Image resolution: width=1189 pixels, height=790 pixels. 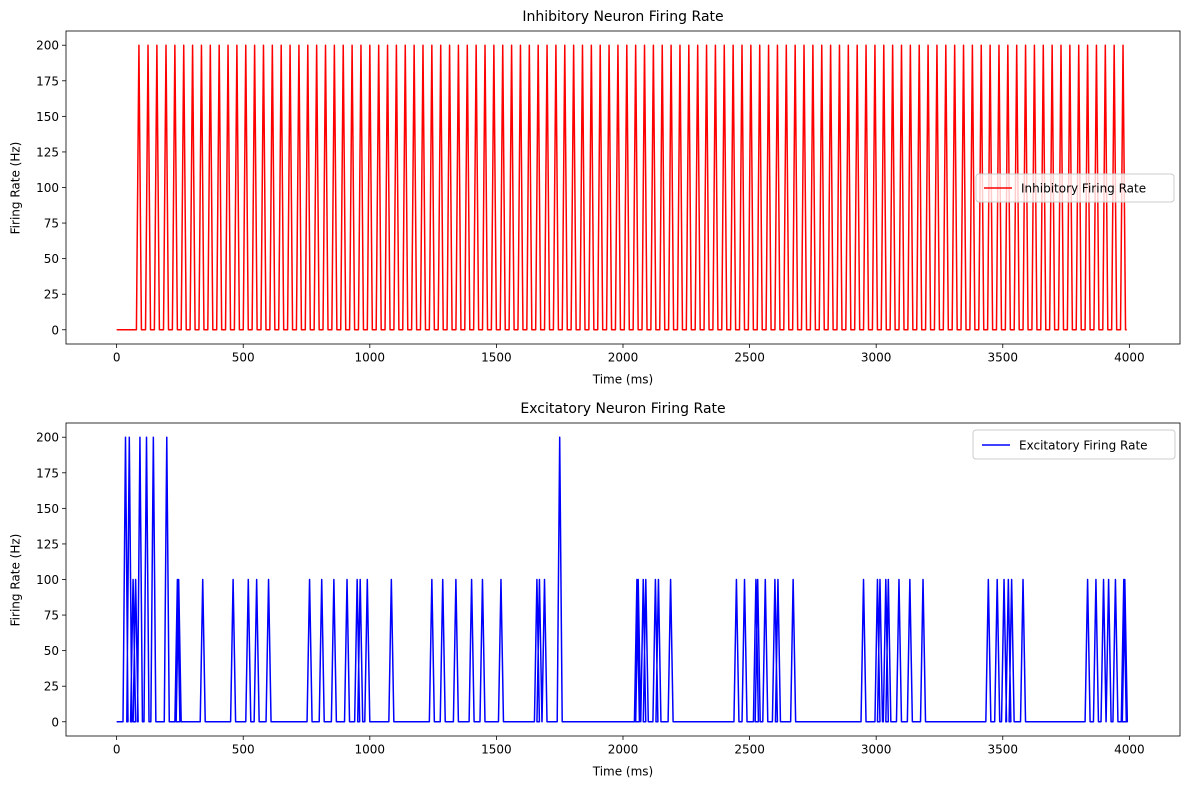 What do you see at coordinates (622, 17) in the screenshot?
I see `chart-title: Inhibitory Neuron Firing Rate` at bounding box center [622, 17].